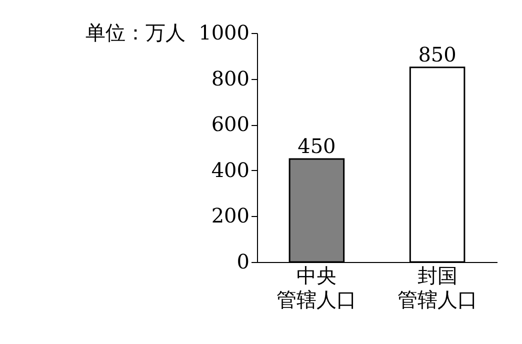 The width and height of the screenshot is (522, 344). I want to click on y-tick-label: 800, so click(230, 78).